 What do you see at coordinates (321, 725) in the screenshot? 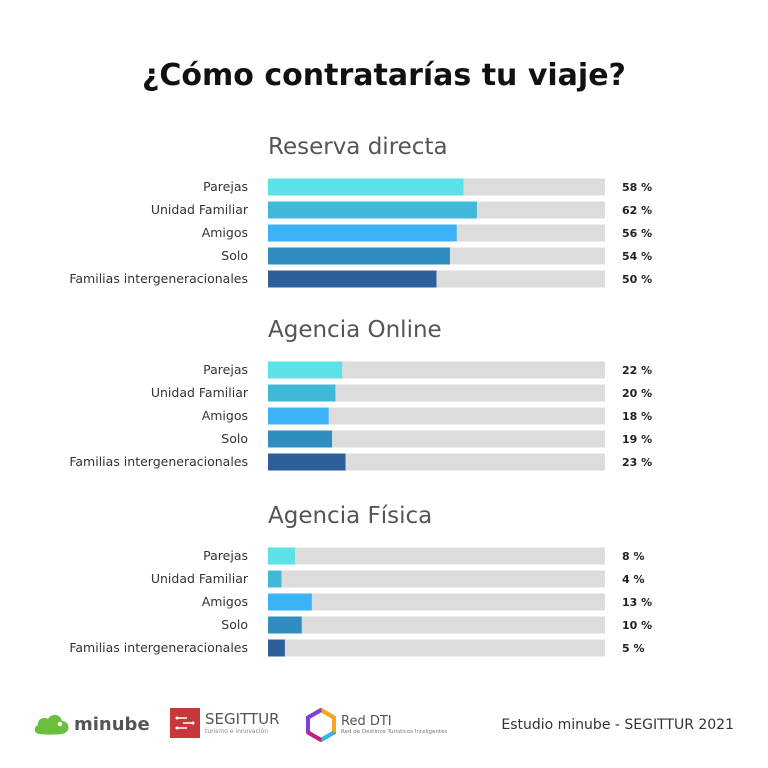
I see `reddti-hexagon-icon` at bounding box center [321, 725].